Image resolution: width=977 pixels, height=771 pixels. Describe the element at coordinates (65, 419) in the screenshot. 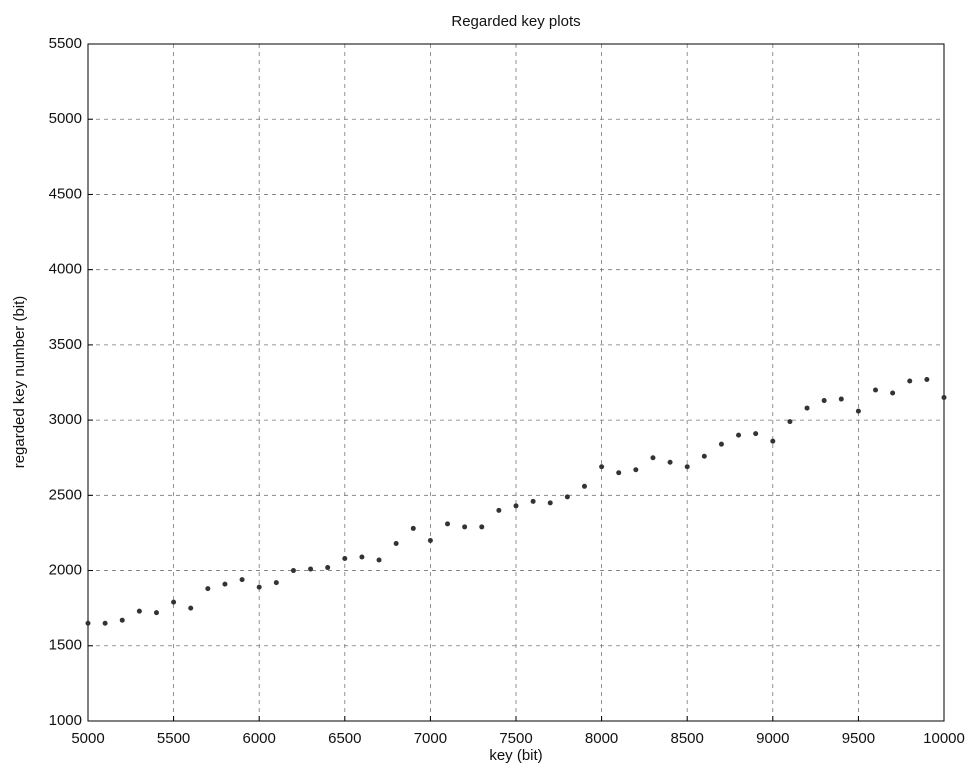

I see `y-tick-label: 3000` at that location.